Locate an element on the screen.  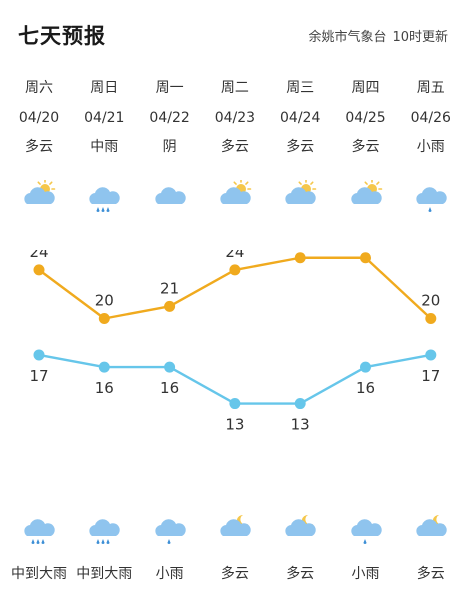
date-label: 04/23 is located at coordinates (235, 118).